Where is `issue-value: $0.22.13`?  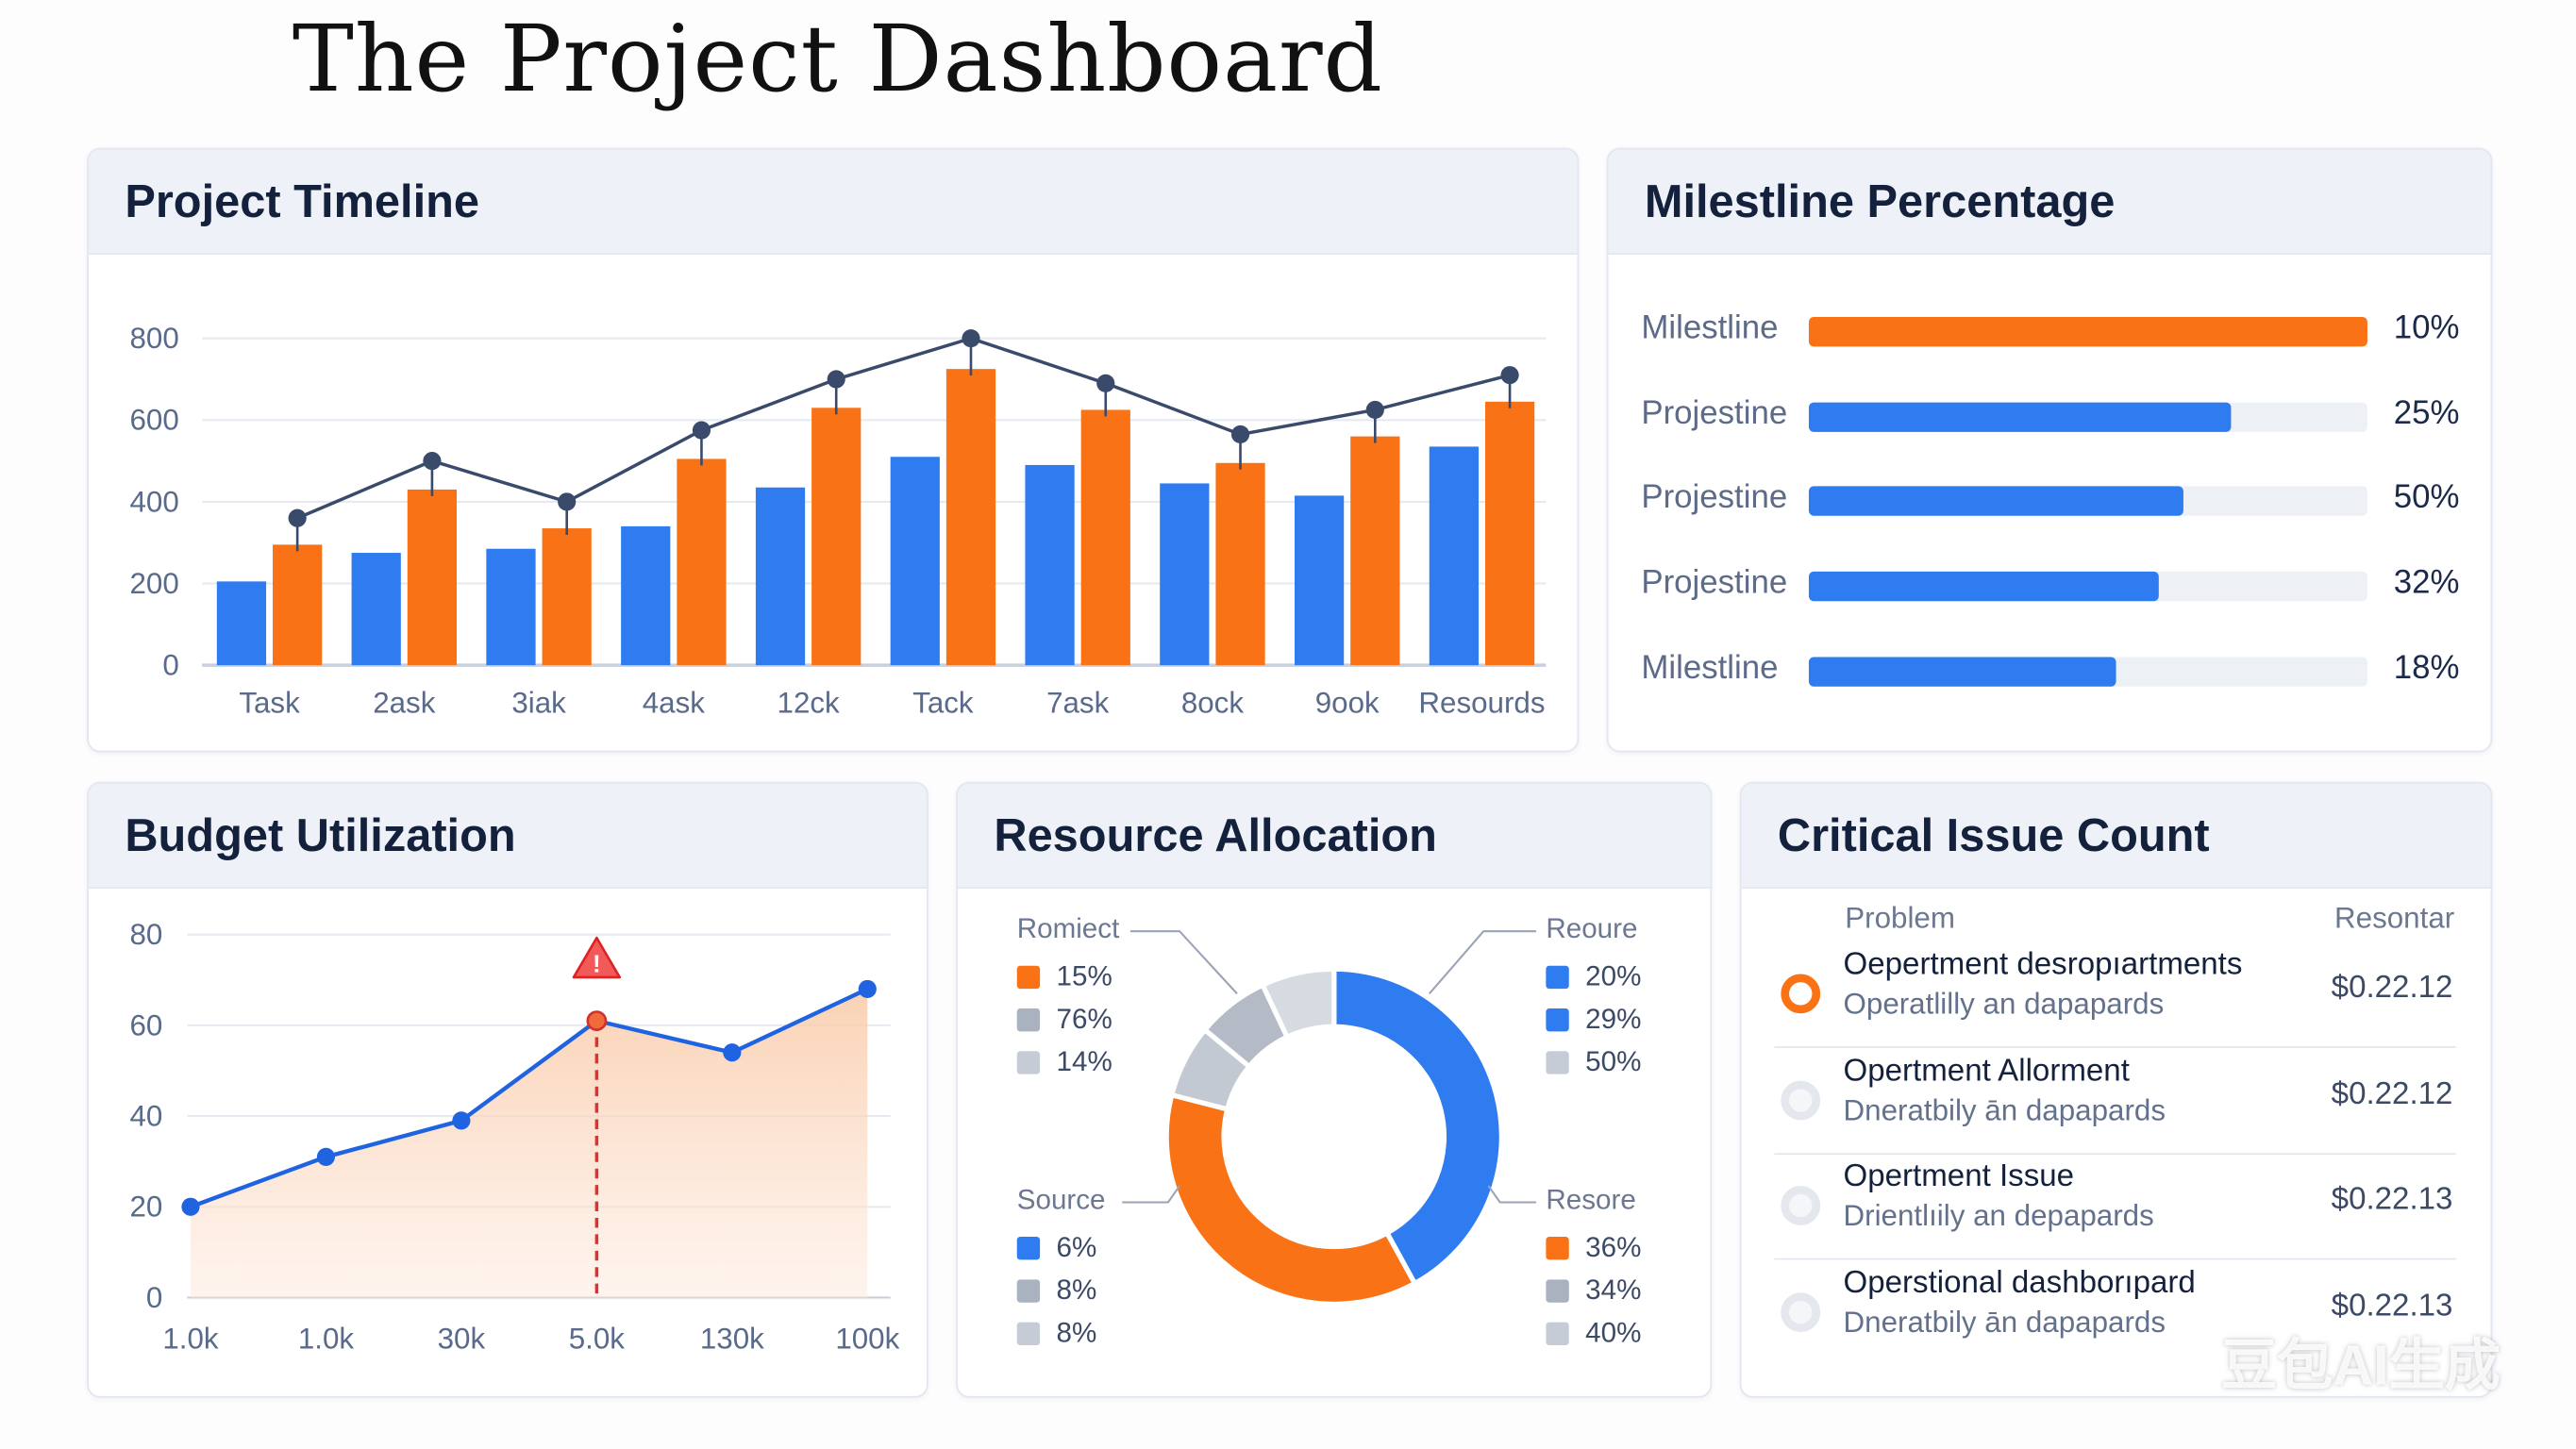
issue-value: $0.22.13 is located at coordinates (2392, 1200).